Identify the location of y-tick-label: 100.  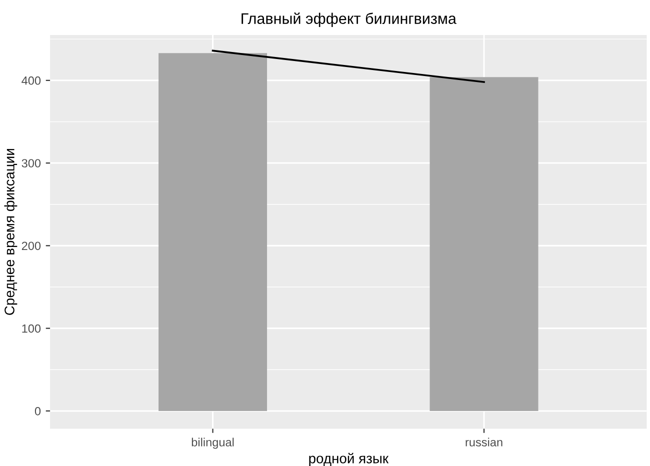
(31, 328).